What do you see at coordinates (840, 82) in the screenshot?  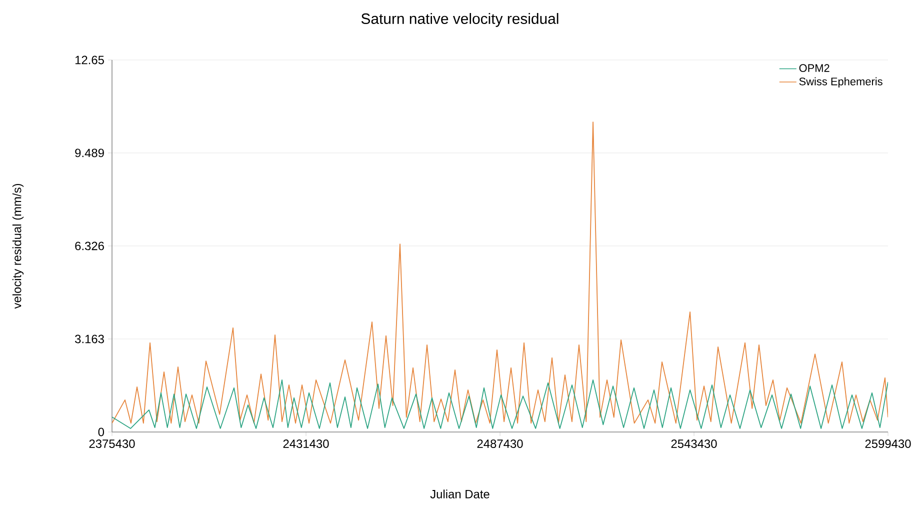 I see `legend-label: Swiss Ephemeris` at bounding box center [840, 82].